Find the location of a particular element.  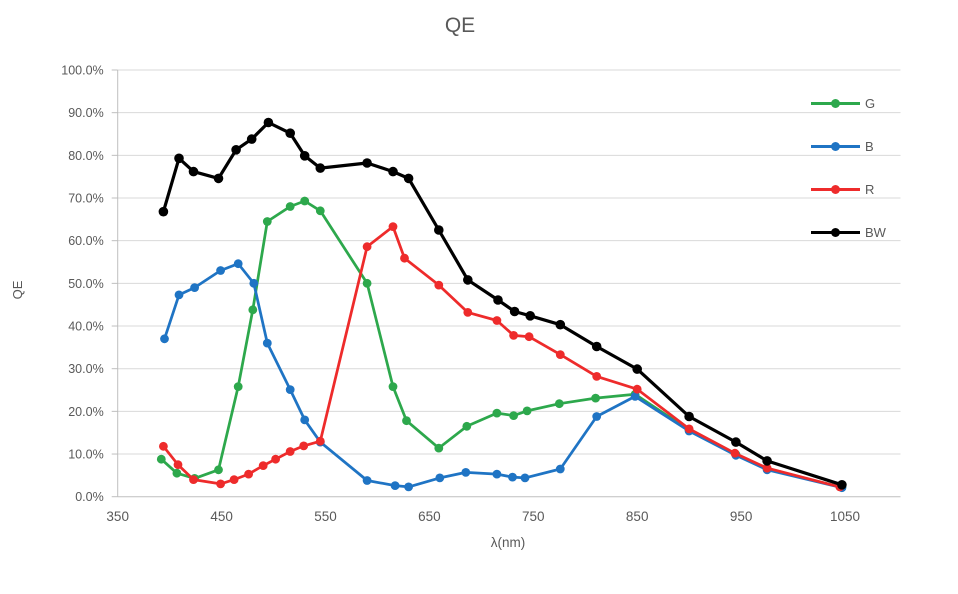

y-tick-label: 80.0% is located at coordinates (85, 156).